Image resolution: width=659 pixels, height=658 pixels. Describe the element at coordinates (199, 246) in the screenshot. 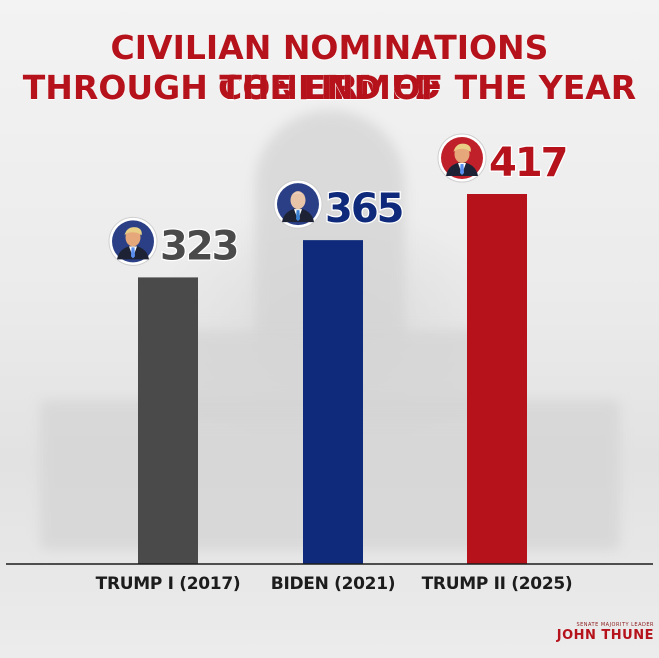

I see `value-label-0: 323` at that location.